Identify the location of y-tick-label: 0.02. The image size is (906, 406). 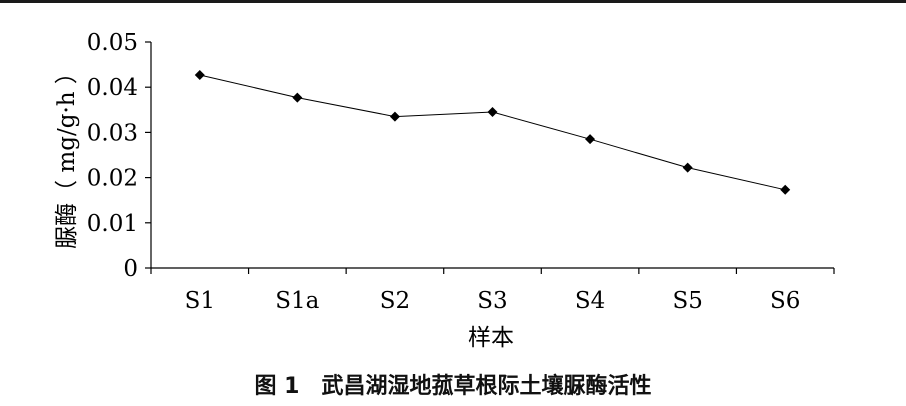
(112, 179).